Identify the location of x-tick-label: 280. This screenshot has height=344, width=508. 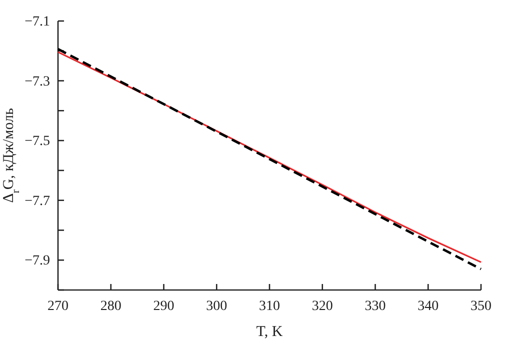
(111, 306).